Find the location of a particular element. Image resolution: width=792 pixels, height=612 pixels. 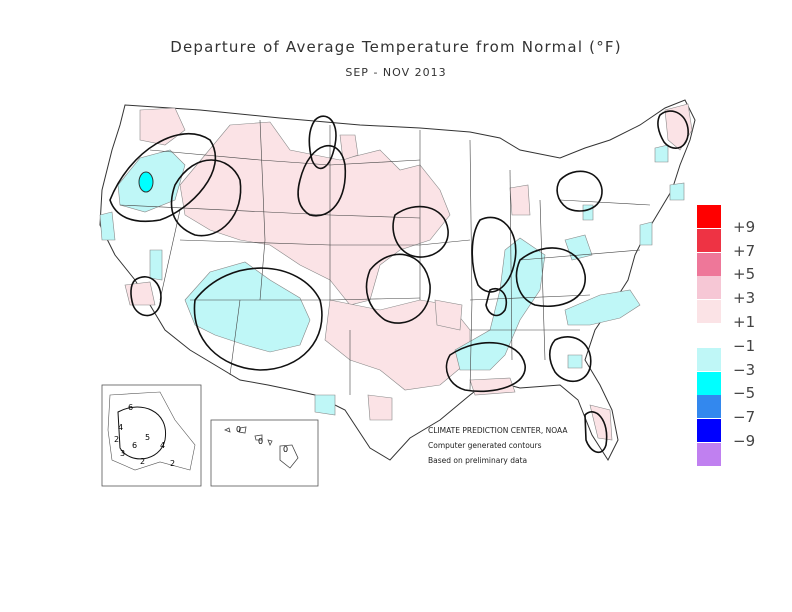

legend-label: +7 is located at coordinates (744, 250).